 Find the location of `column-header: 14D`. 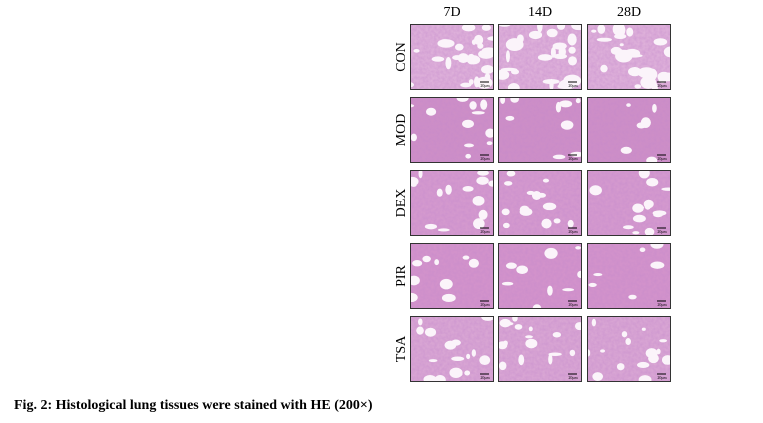

column-header: 14D is located at coordinates (540, 12).